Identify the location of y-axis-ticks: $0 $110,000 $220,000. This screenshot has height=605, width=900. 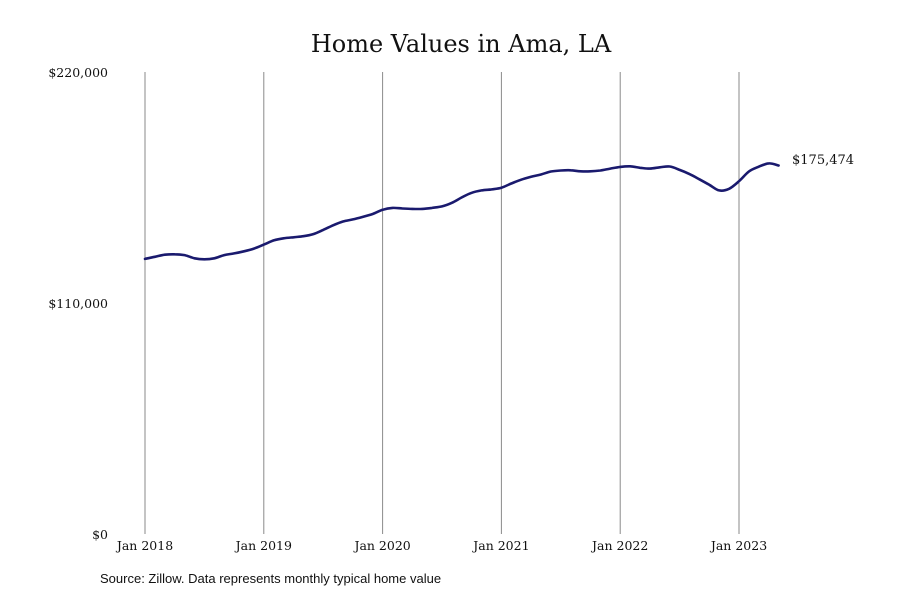
(78, 303).